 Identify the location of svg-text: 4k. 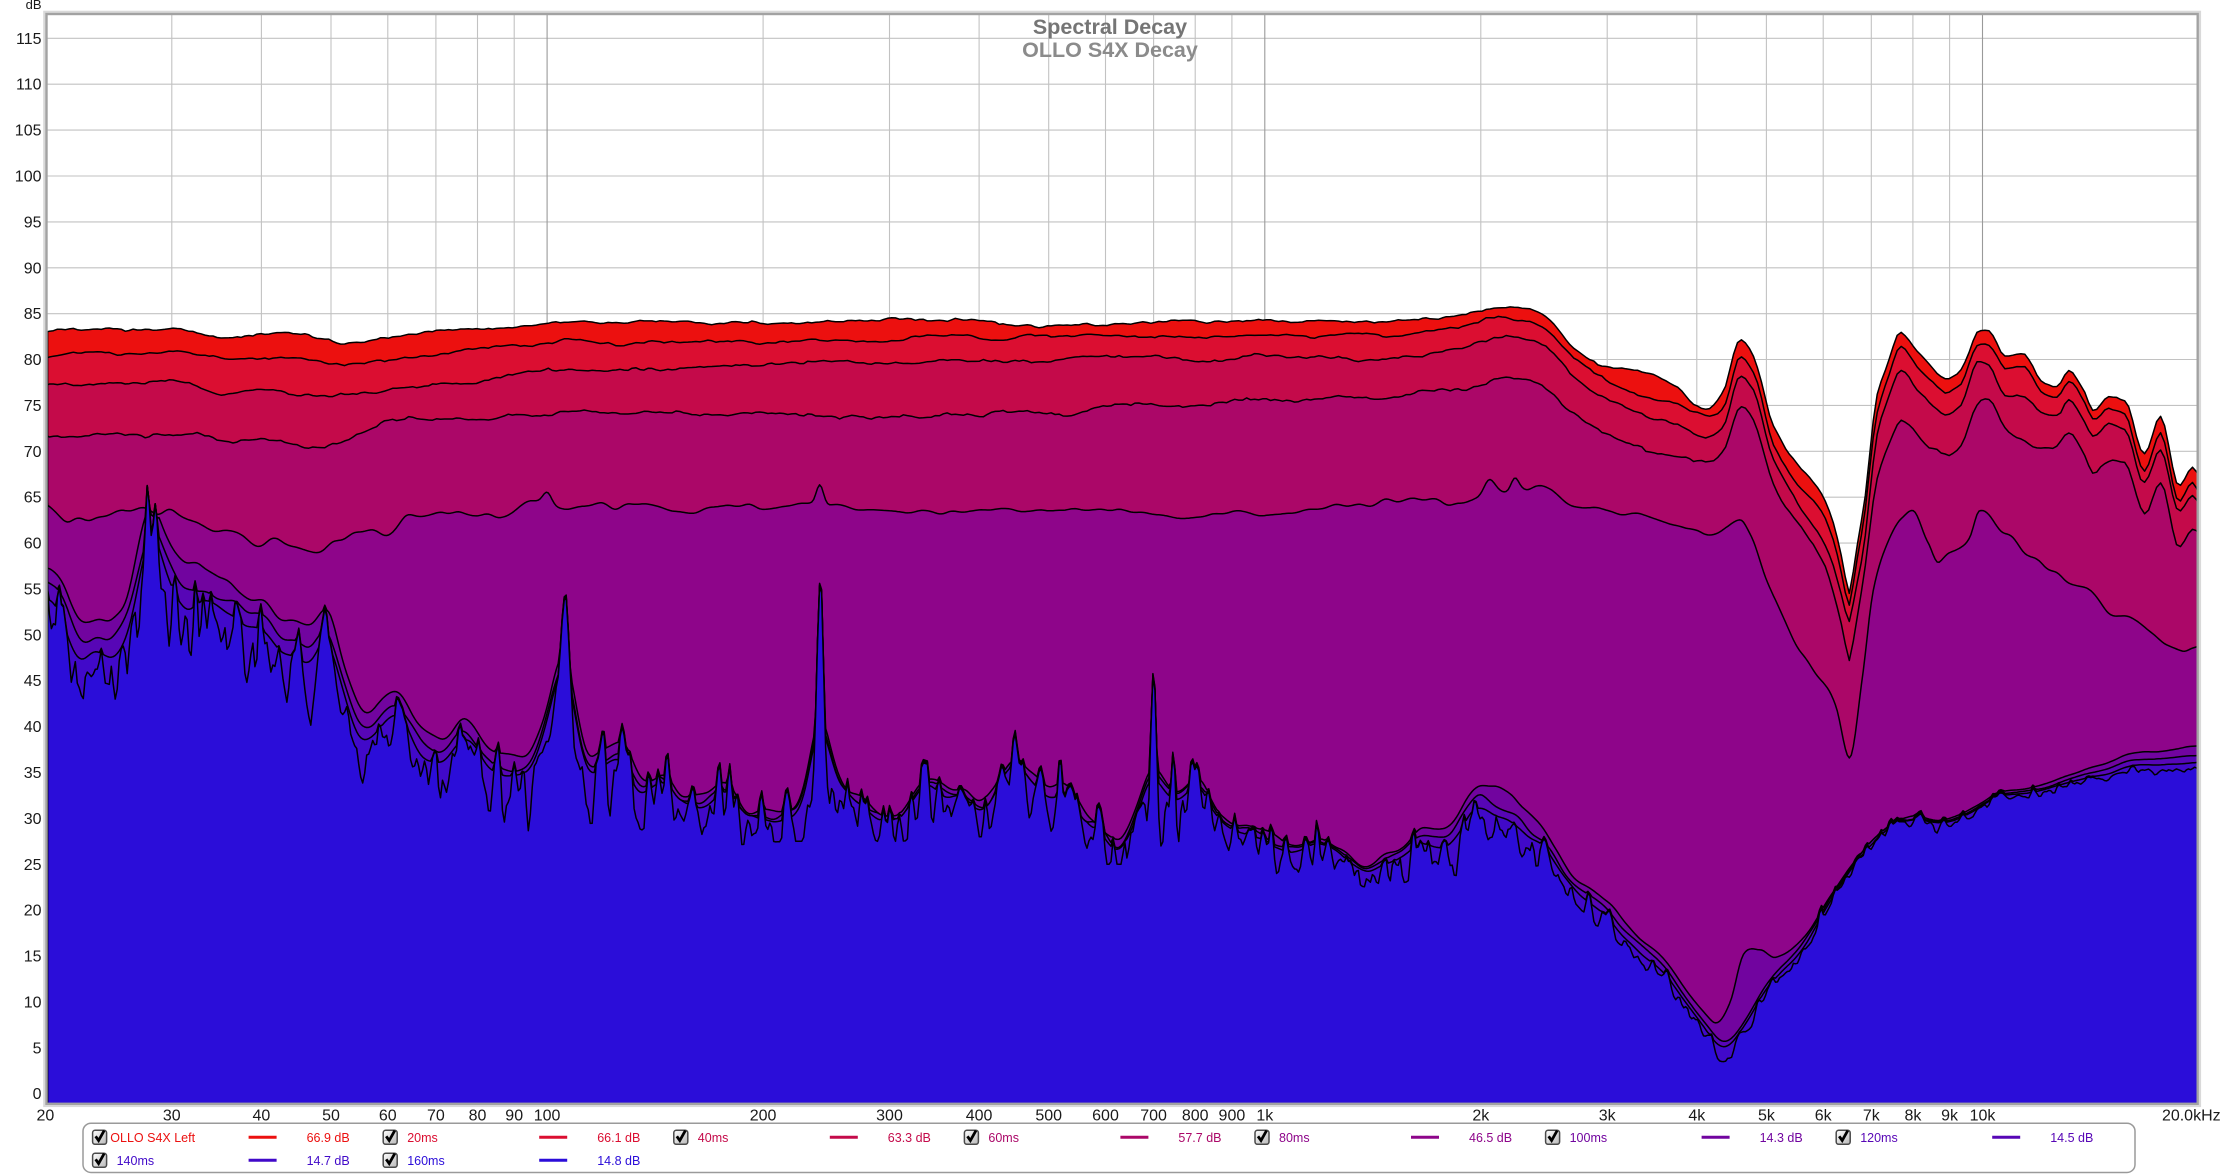
(1697, 1116).